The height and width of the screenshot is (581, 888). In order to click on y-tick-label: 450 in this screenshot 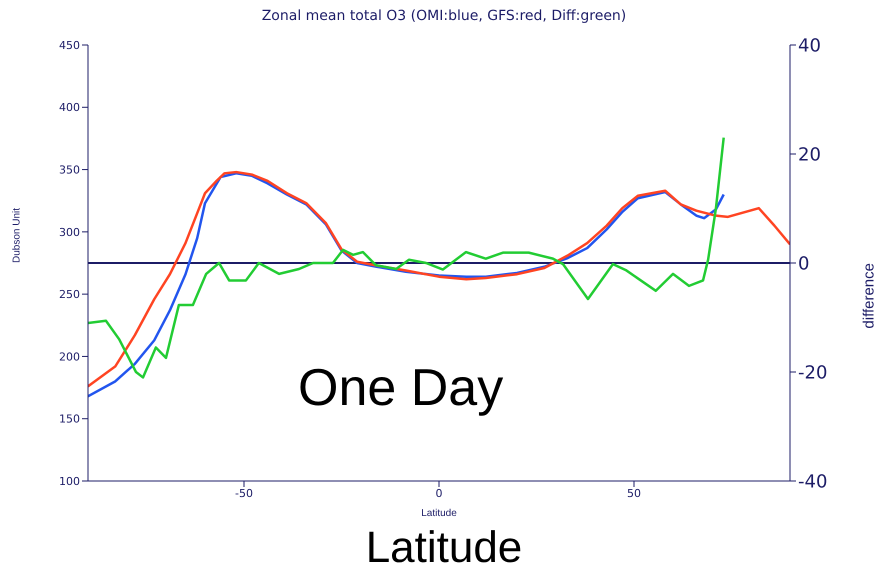, I will do `click(69, 45)`.